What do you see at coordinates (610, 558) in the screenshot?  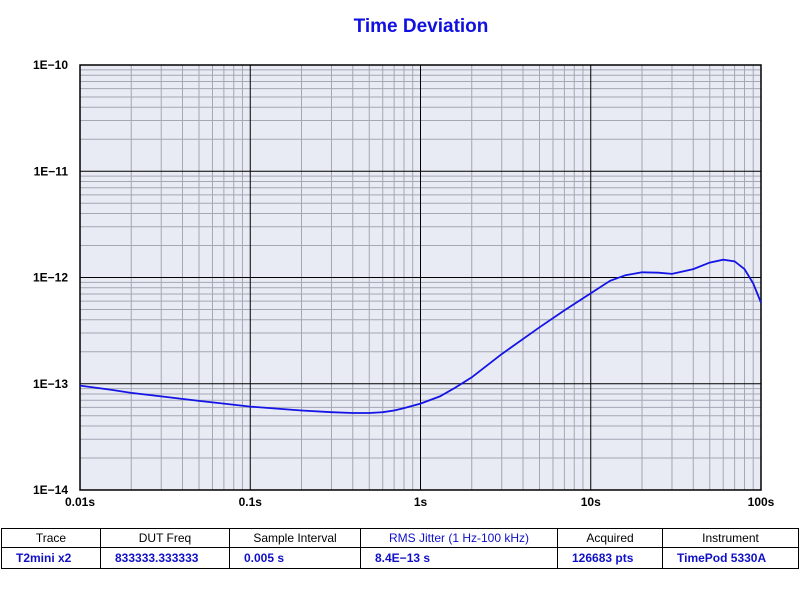 I see `value-acquired: 126683 pts` at bounding box center [610, 558].